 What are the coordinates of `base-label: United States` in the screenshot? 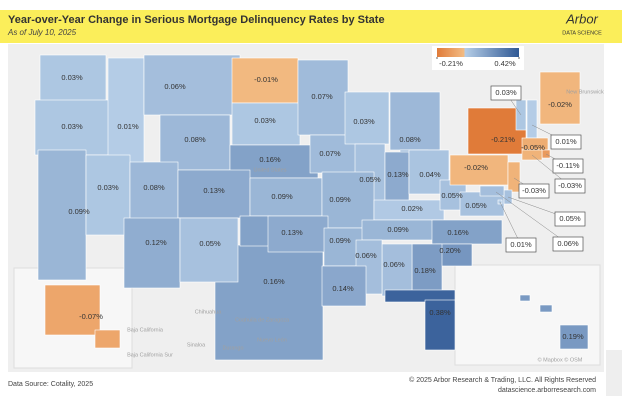 It's located at (269, 170).